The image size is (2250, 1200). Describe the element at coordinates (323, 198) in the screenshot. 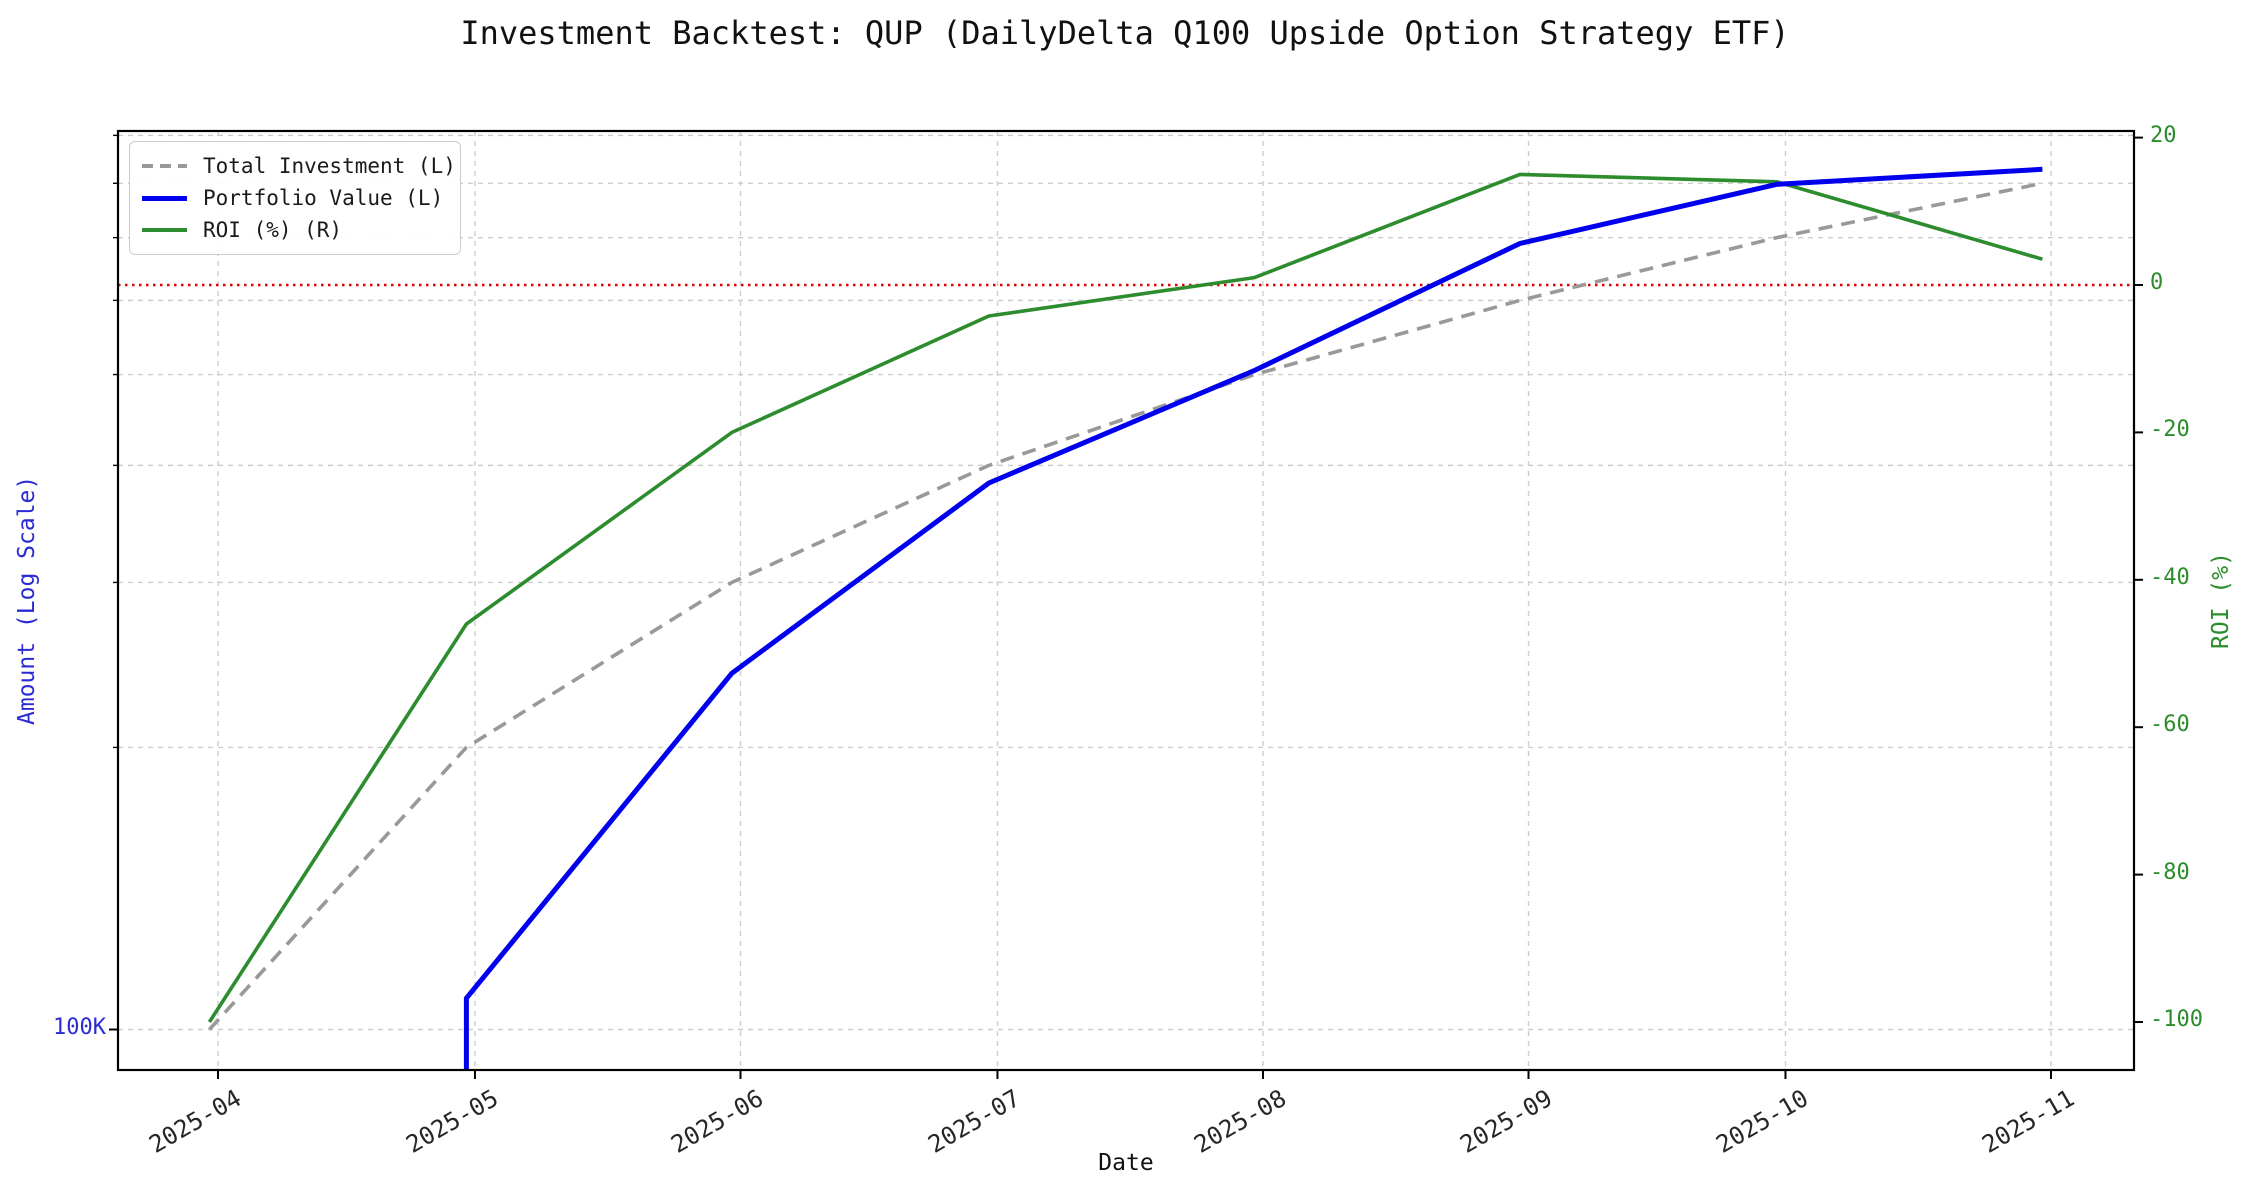

I see `legend-label-portfolio-value: Portfolio Value (L)` at that location.